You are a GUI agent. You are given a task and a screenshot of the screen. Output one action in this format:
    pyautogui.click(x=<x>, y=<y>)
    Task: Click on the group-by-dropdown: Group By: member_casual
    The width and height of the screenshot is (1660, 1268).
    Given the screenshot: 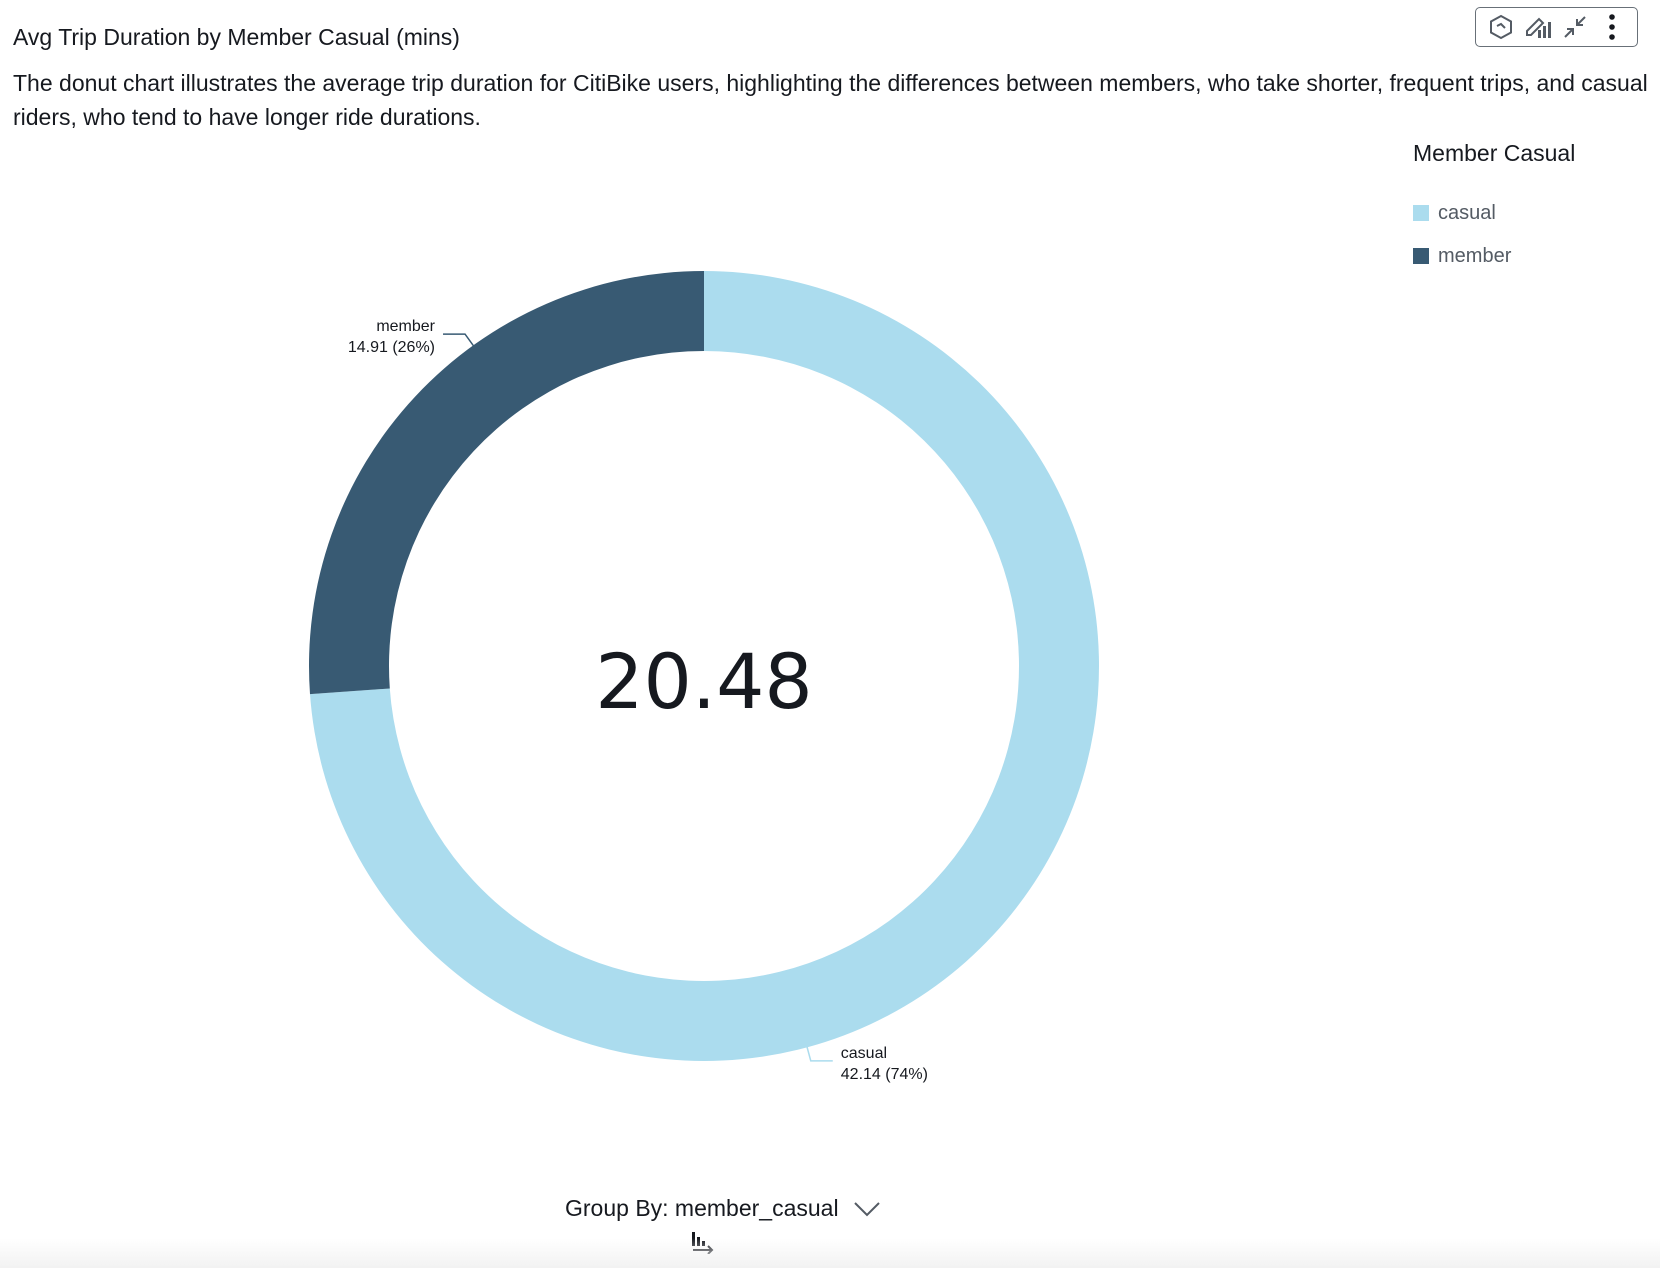 What is the action you would take?
    pyautogui.click(x=723, y=1208)
    